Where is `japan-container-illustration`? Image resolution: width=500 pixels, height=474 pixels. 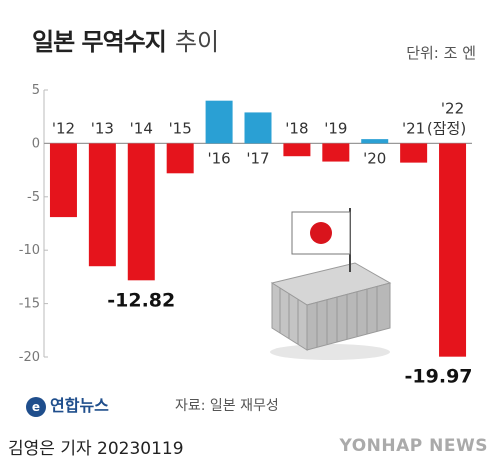 japan-container-illustration is located at coordinates (331, 284).